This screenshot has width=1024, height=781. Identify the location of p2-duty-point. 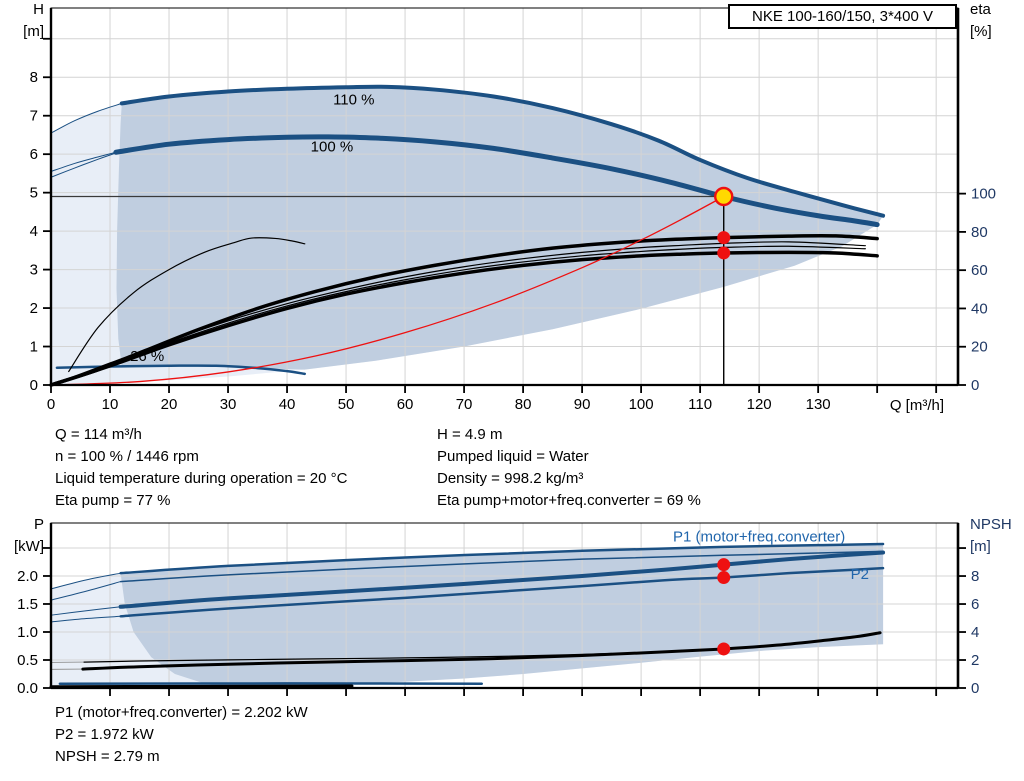
(724, 578).